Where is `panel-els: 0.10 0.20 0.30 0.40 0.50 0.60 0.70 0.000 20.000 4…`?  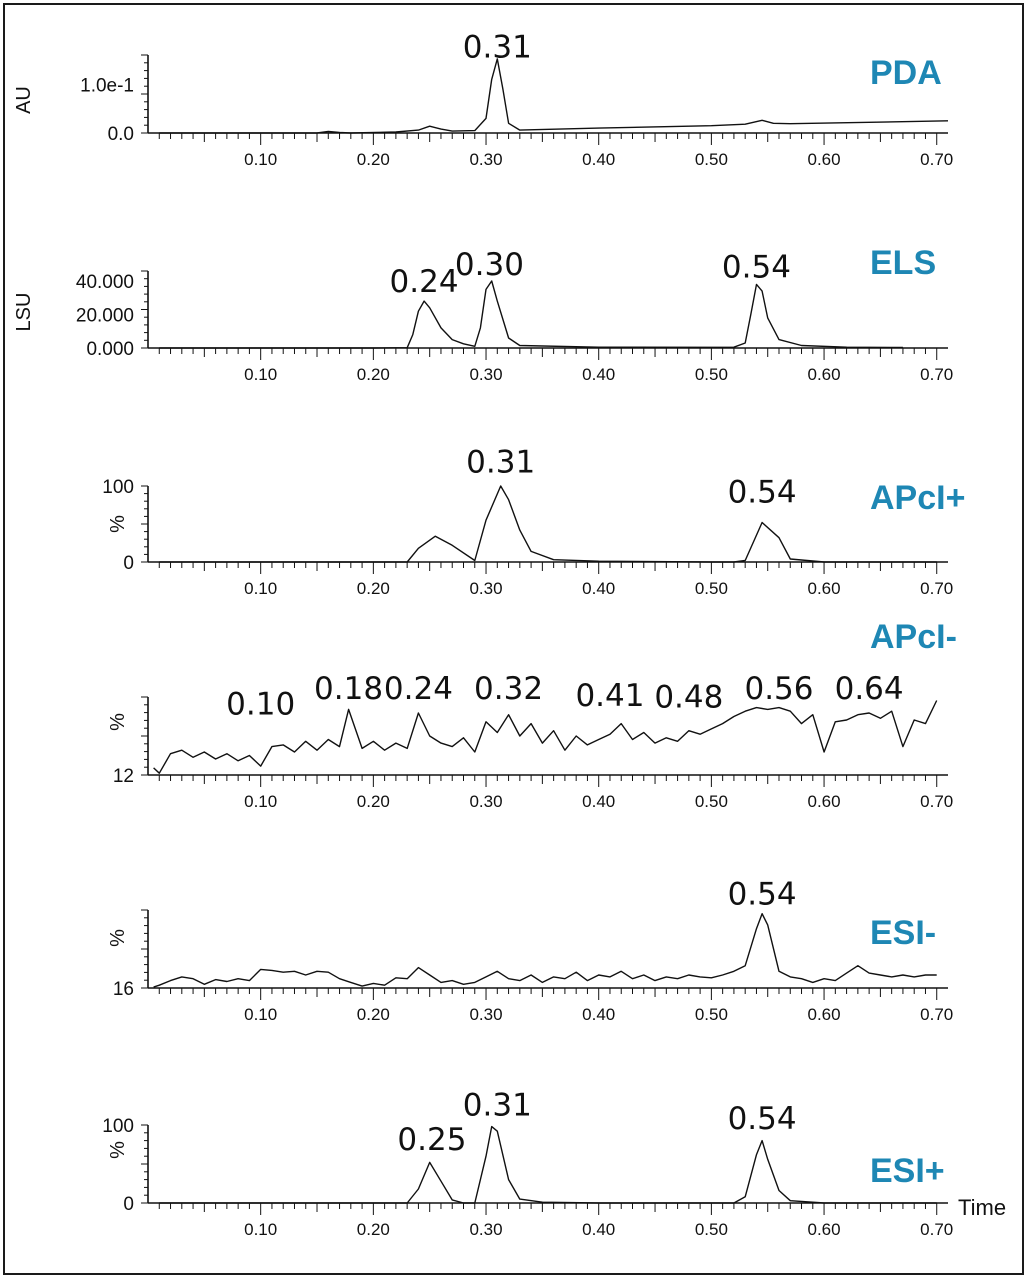
panel-els: 0.10 0.20 0.30 0.40 0.50 0.60 0.70 0.000 20.000 4… is located at coordinates (483, 314).